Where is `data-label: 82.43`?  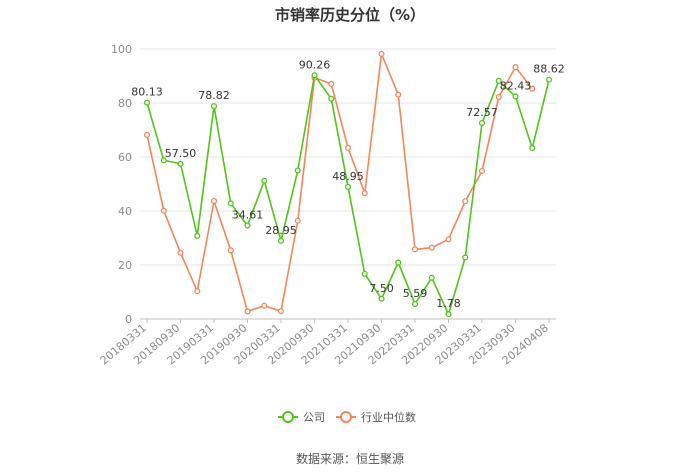 data-label: 82.43 is located at coordinates (516, 85).